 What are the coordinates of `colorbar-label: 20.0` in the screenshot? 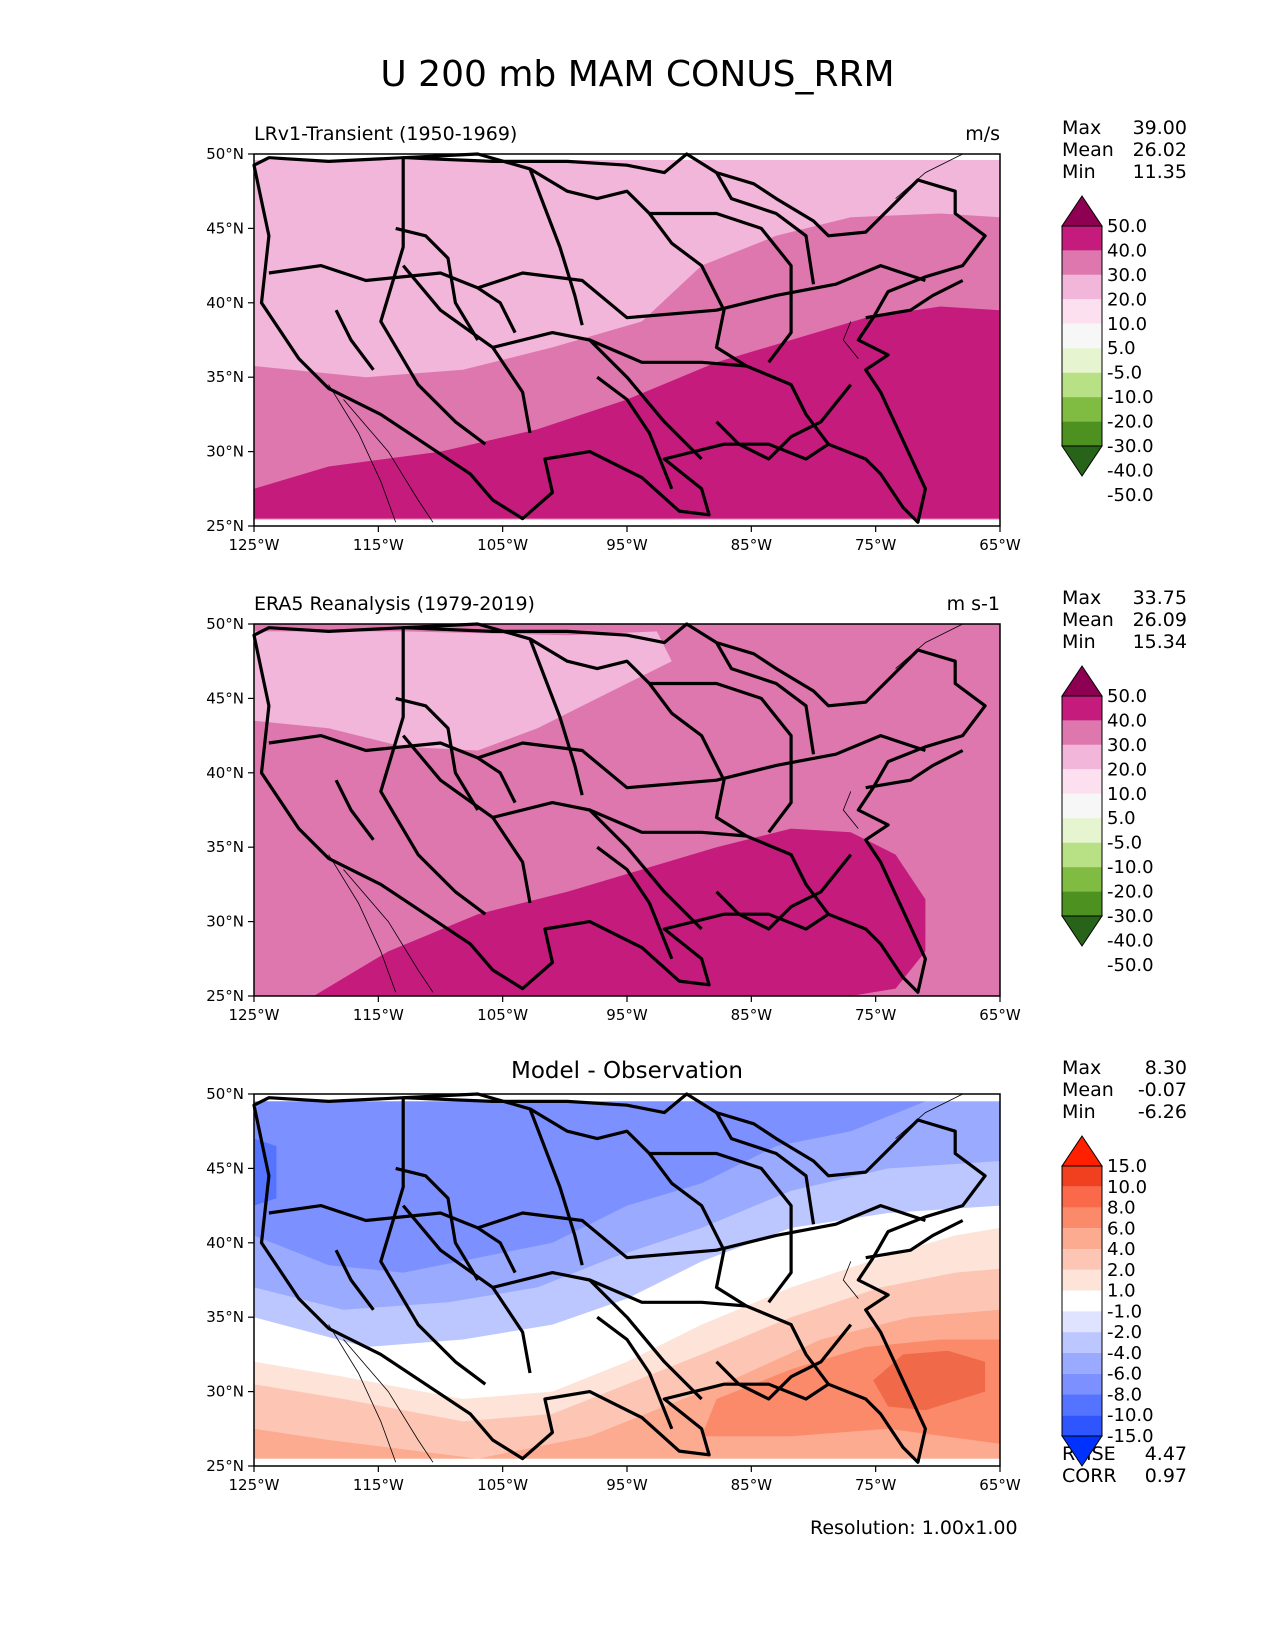 It's located at (1127, 769).